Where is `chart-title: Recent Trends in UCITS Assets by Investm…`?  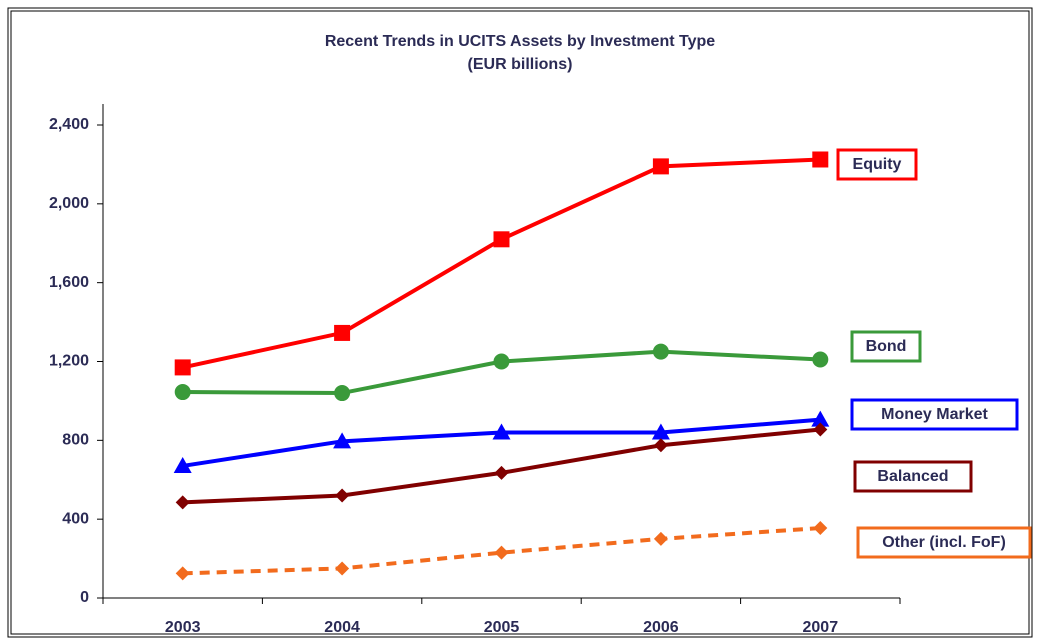
chart-title: Recent Trends in UCITS Assets by Investm… is located at coordinates (520, 41).